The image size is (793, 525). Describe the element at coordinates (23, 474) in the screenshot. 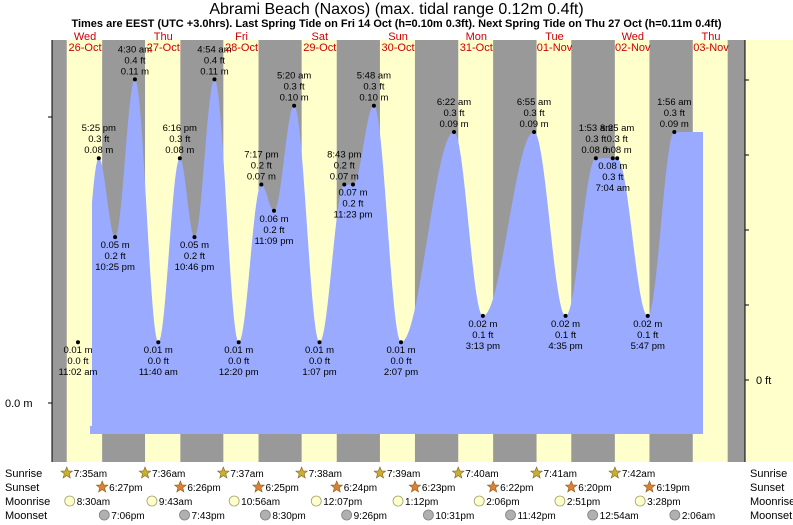

I see `astro-row-label-left: Sunrise` at that location.